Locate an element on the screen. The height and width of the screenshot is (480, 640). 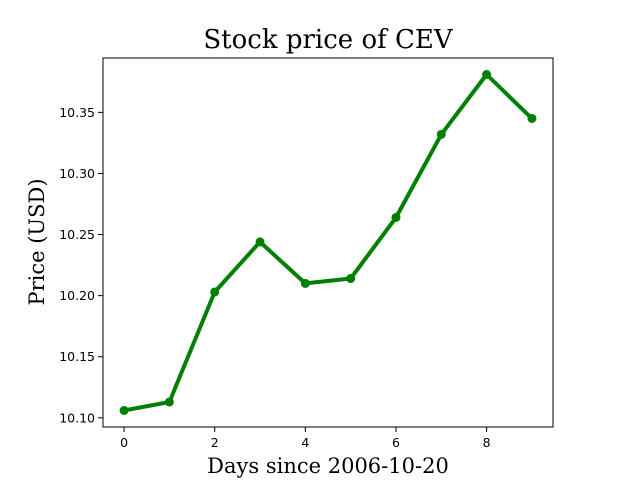
x-tick-label: 6 is located at coordinates (396, 442).